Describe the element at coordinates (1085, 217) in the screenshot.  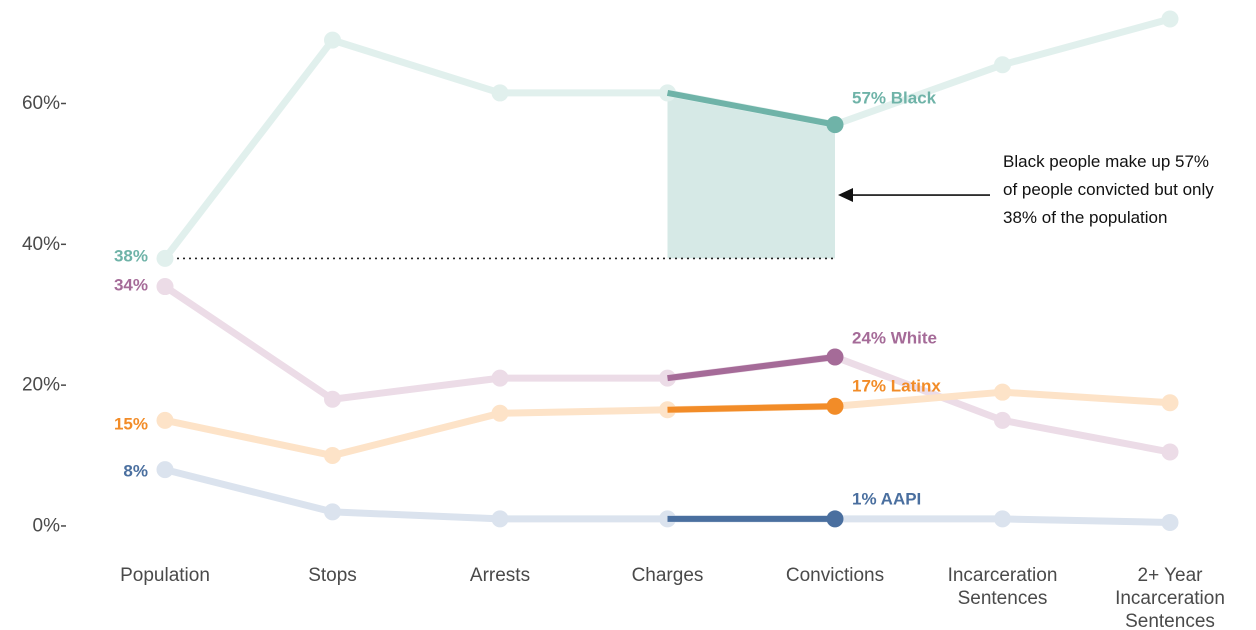
I see `annotation-text-line: 38% of the population` at that location.